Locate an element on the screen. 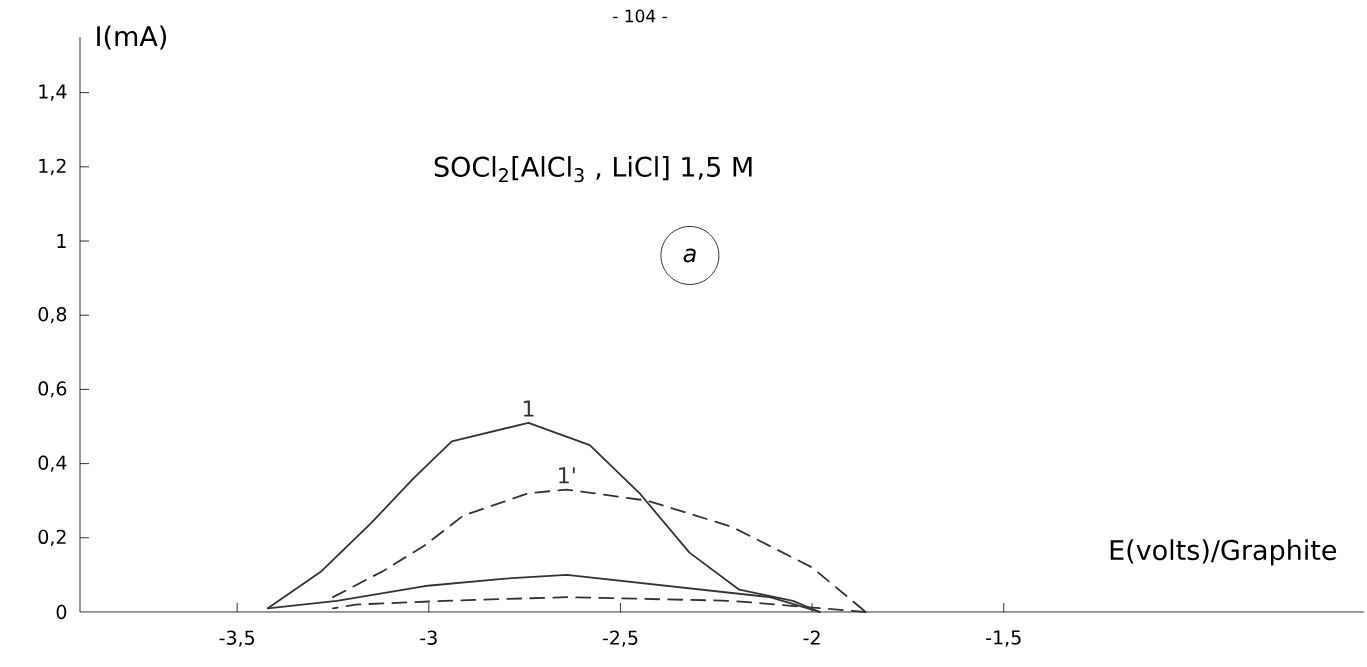 This screenshot has width=1367, height=667. x-tick-label: -3 is located at coordinates (428, 637).